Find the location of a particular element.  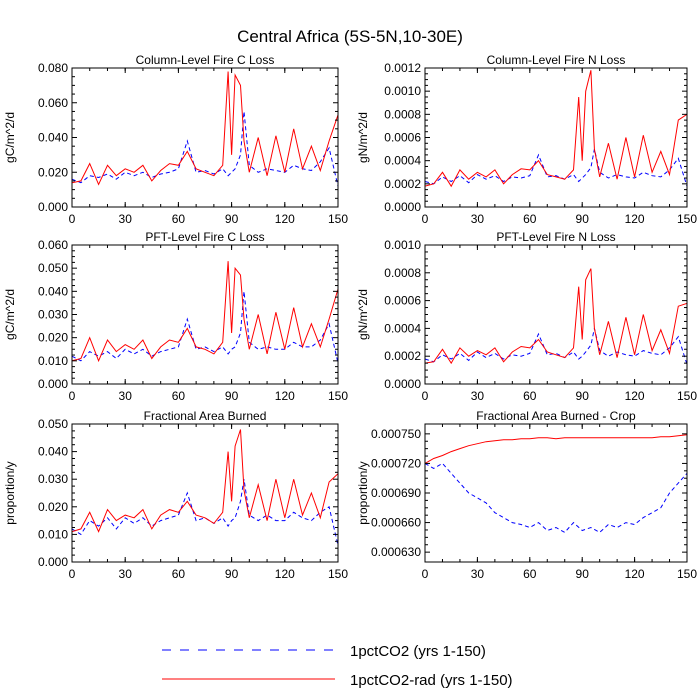

legend-label-1pctco2-rad: 1pctCO2-rad (yrs 1-150) is located at coordinates (431, 680).